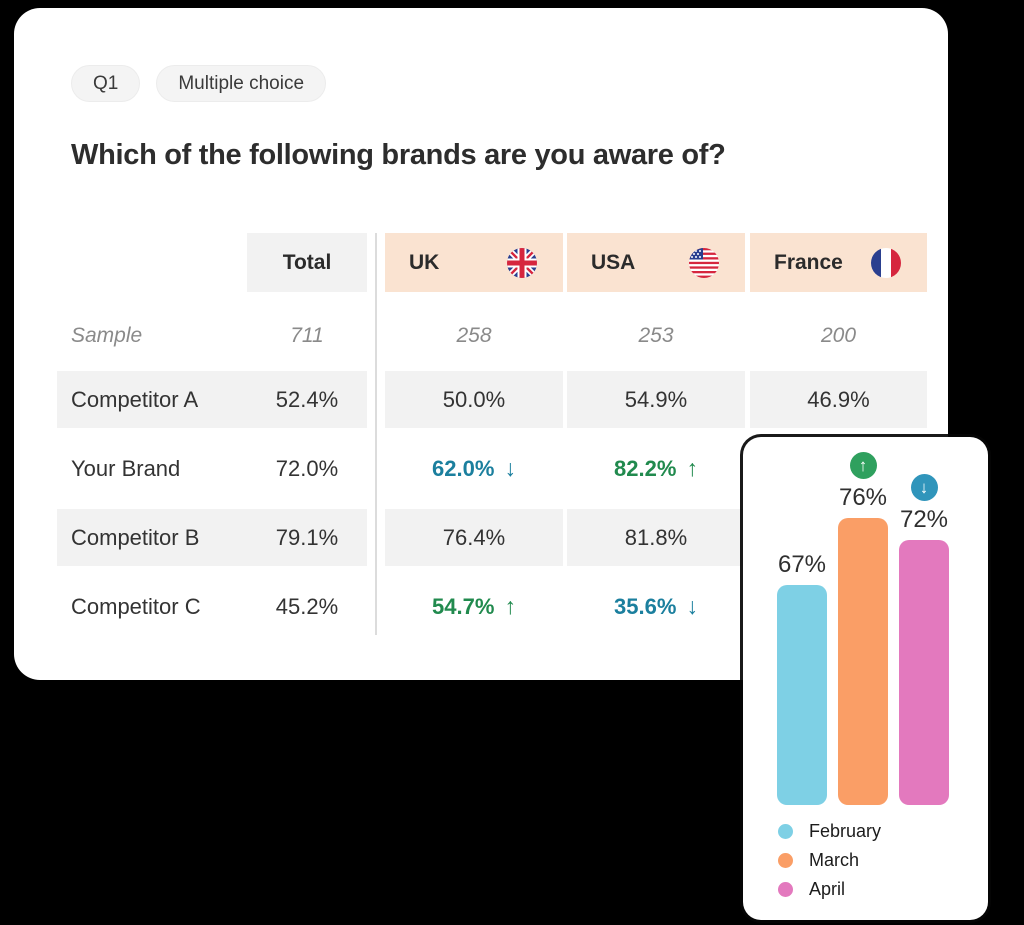 The height and width of the screenshot is (925, 1024). I want to click on legend-label: April, so click(827, 888).